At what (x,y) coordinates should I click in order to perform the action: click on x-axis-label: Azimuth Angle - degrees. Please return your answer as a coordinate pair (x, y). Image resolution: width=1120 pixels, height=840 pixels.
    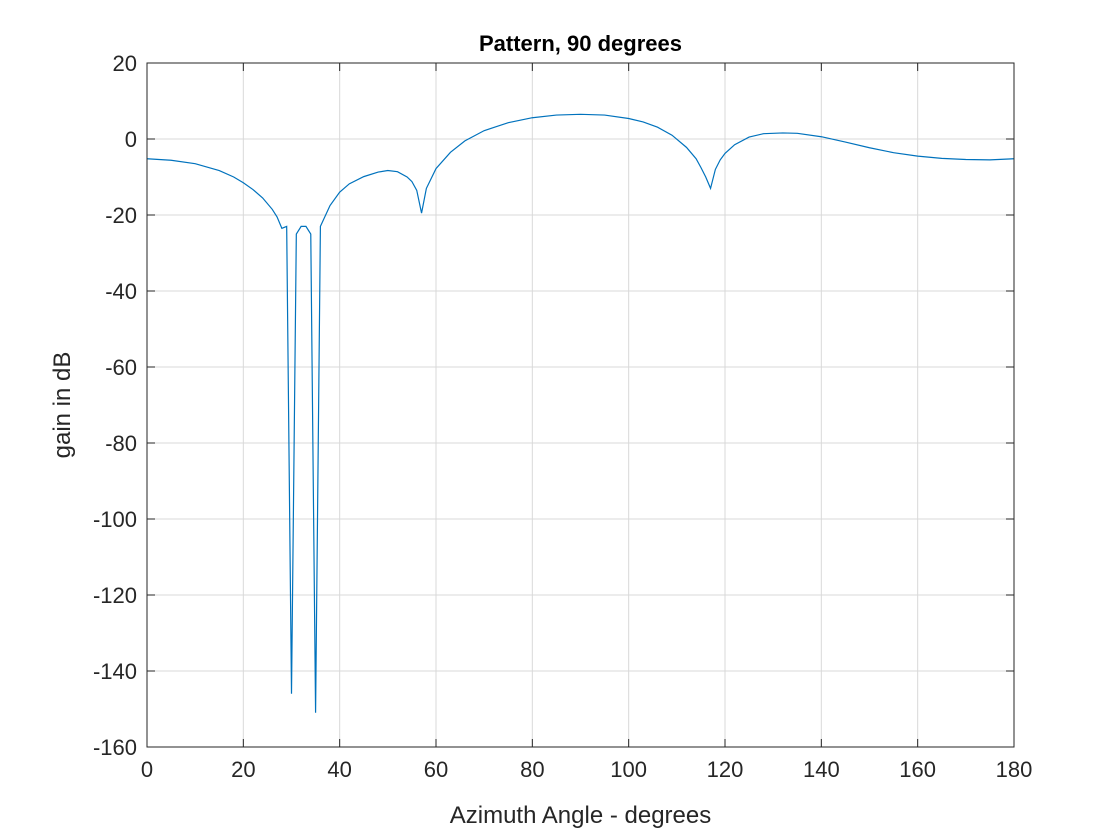
    Looking at the image, I should click on (580, 815).